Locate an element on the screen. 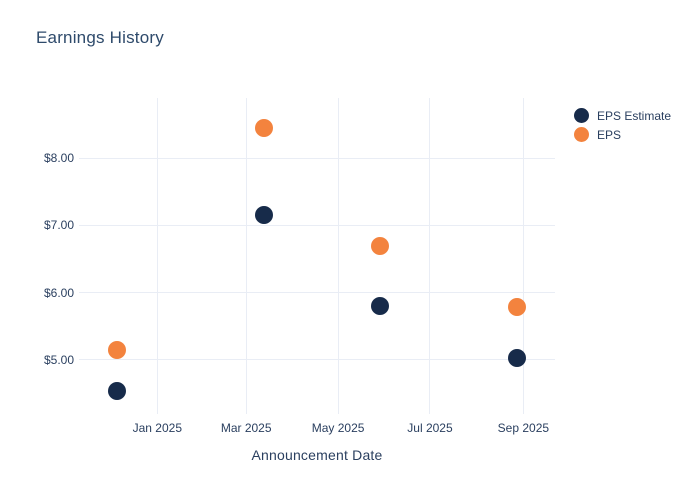 Image resolution: width=700 pixels, height=500 pixels. legend-item-eps-estimate: EPS Estimate is located at coordinates (622, 115).